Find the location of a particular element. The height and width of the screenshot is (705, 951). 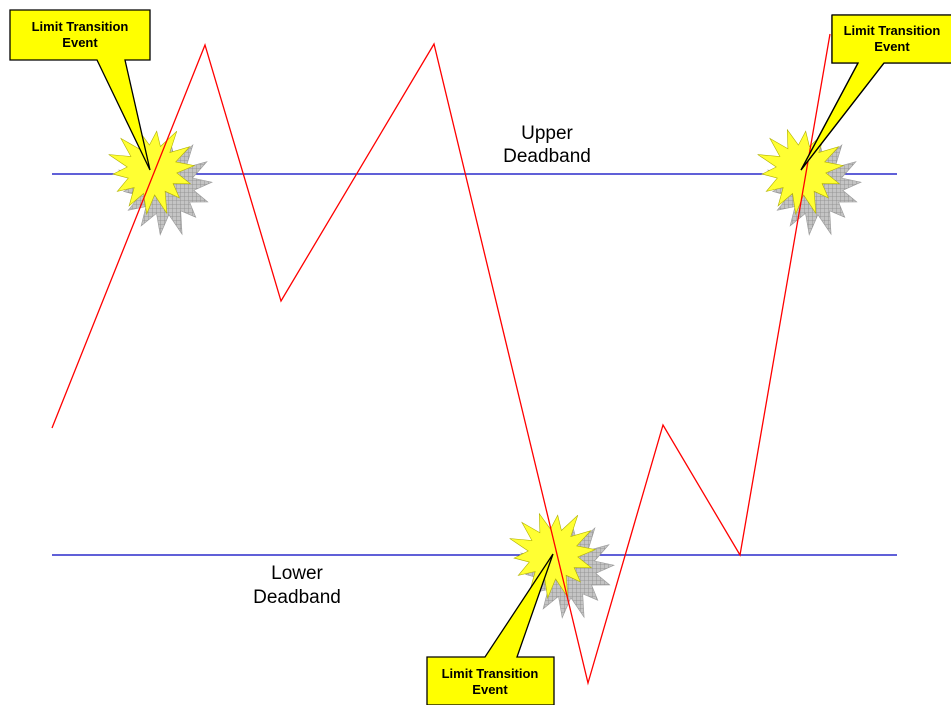

lower-deadband-label: Lower Deadband is located at coordinates (297, 585).